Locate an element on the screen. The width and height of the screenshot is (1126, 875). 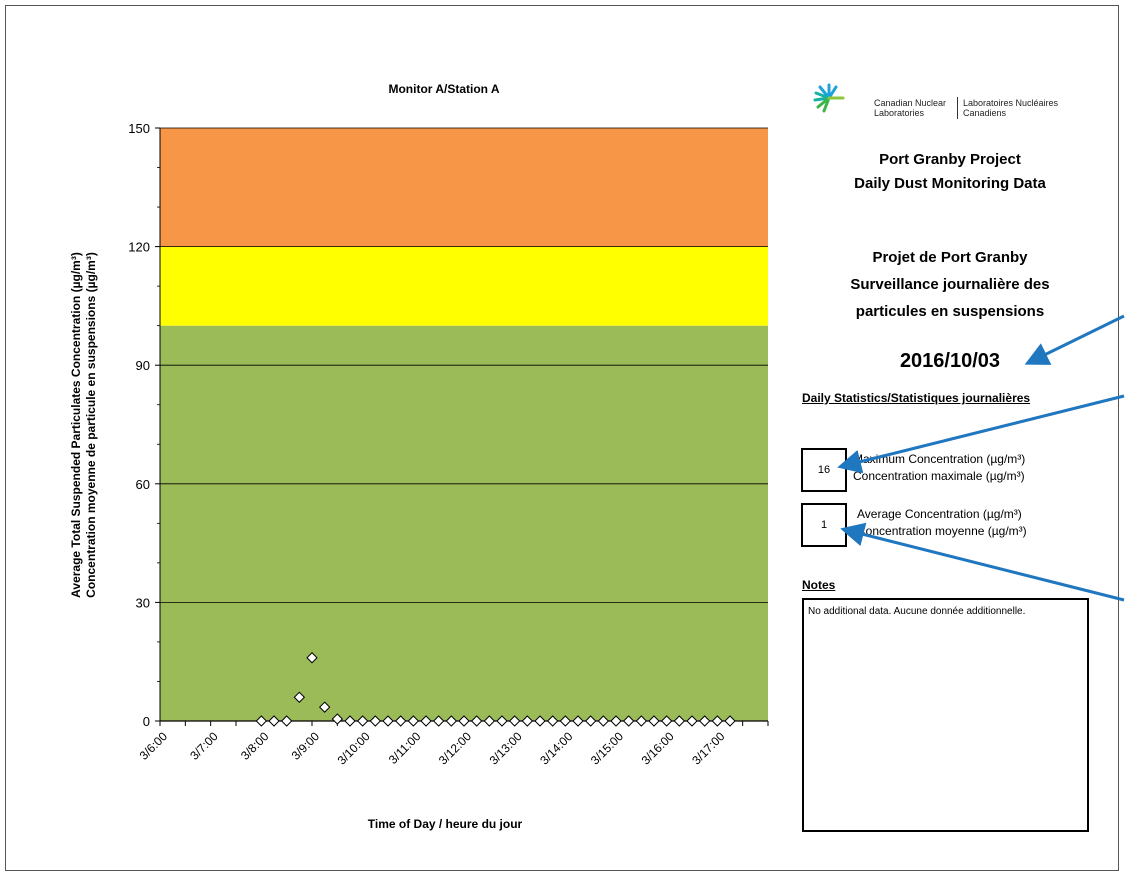
x-tick-label: 3/16:00 is located at coordinates (658, 748).